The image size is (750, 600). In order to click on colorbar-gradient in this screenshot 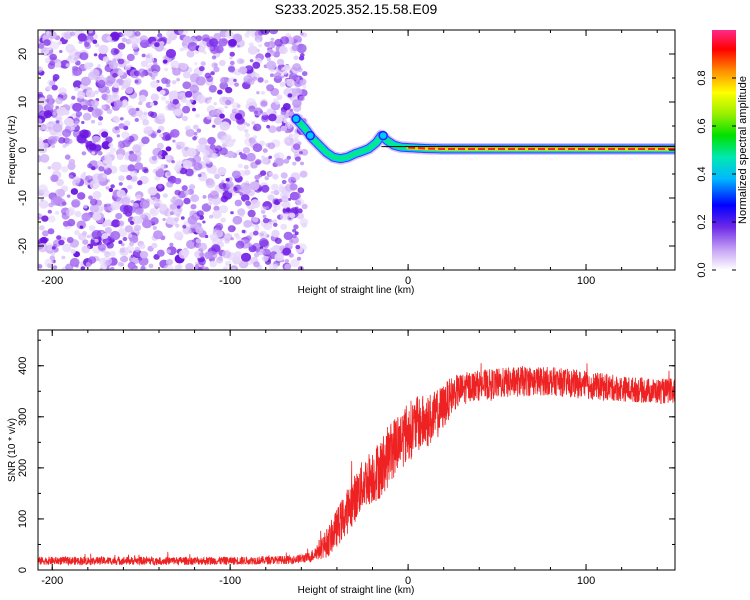, I will do `click(724, 150)`.